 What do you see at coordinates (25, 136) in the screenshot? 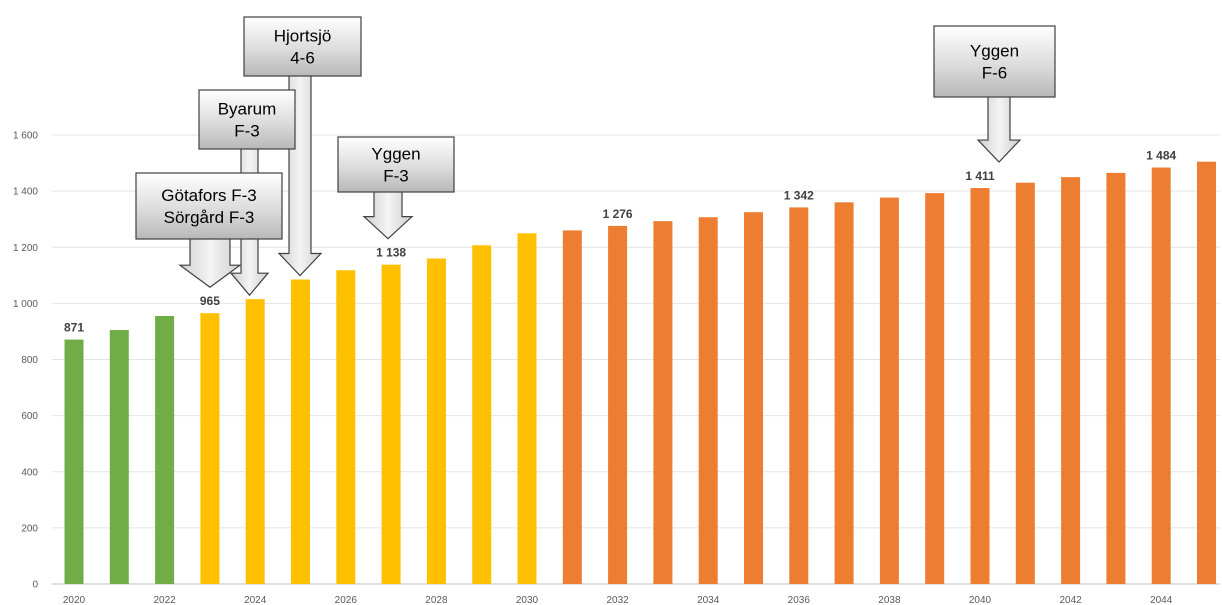
I see `y-tick-label: 1 600` at bounding box center [25, 136].